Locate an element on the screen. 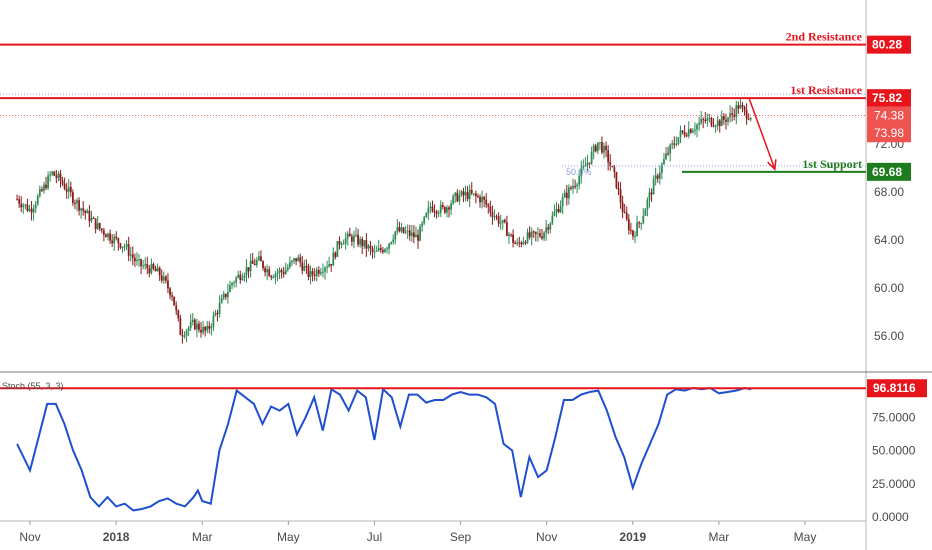  level-value-label: 80.28 is located at coordinates (887, 45).